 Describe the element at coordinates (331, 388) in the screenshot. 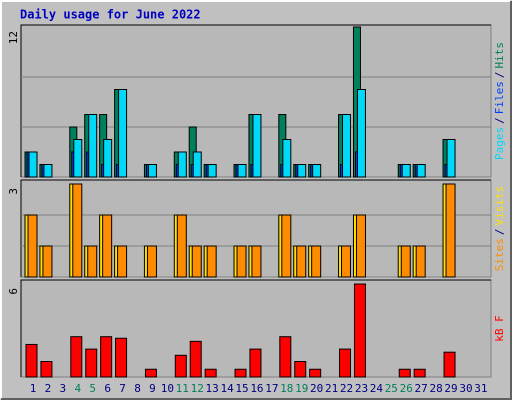

I see `x-tick-label: 21` at that location.